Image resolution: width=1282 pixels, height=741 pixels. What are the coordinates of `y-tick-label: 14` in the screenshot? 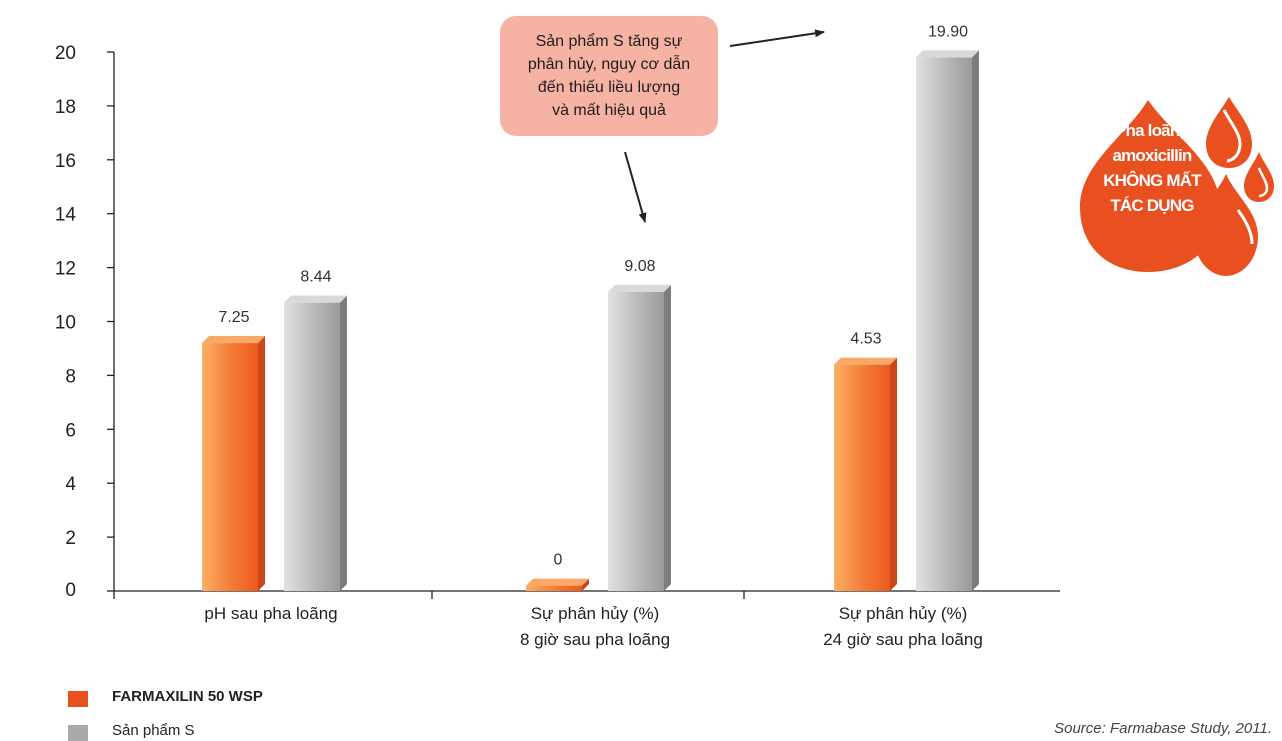 It's located at (66, 215).